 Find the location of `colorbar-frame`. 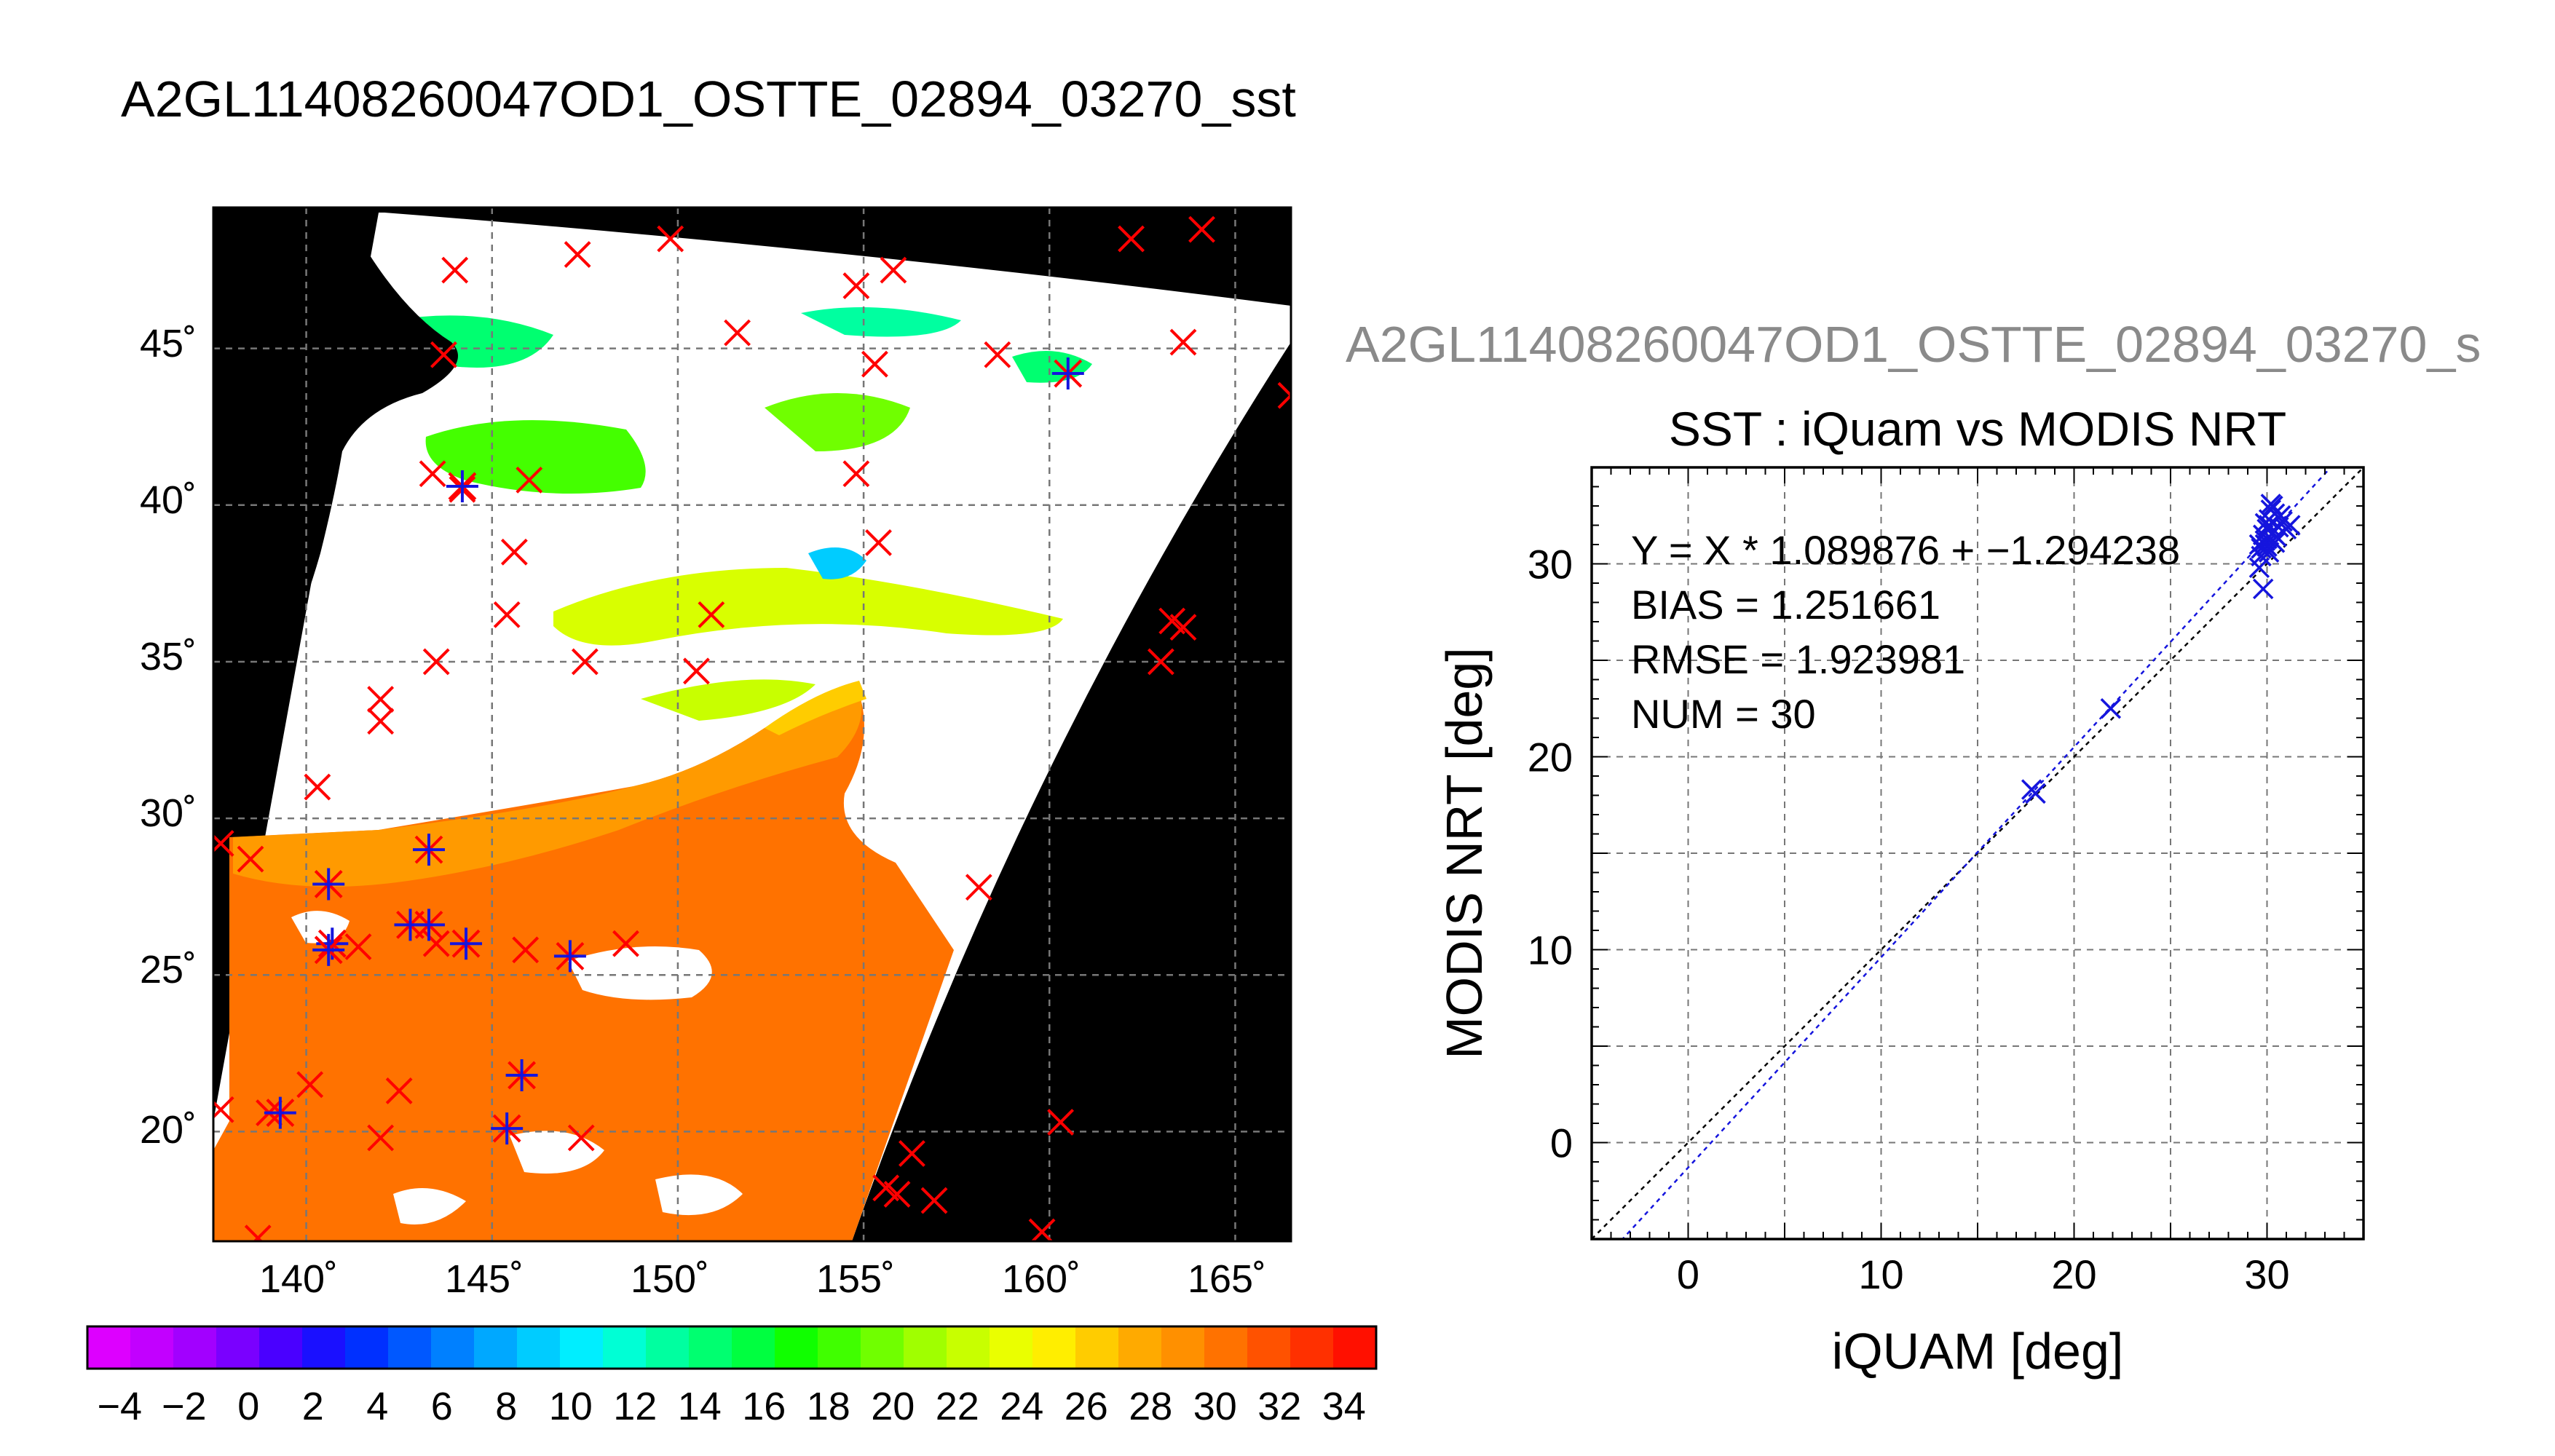

colorbar-frame is located at coordinates (732, 1347).